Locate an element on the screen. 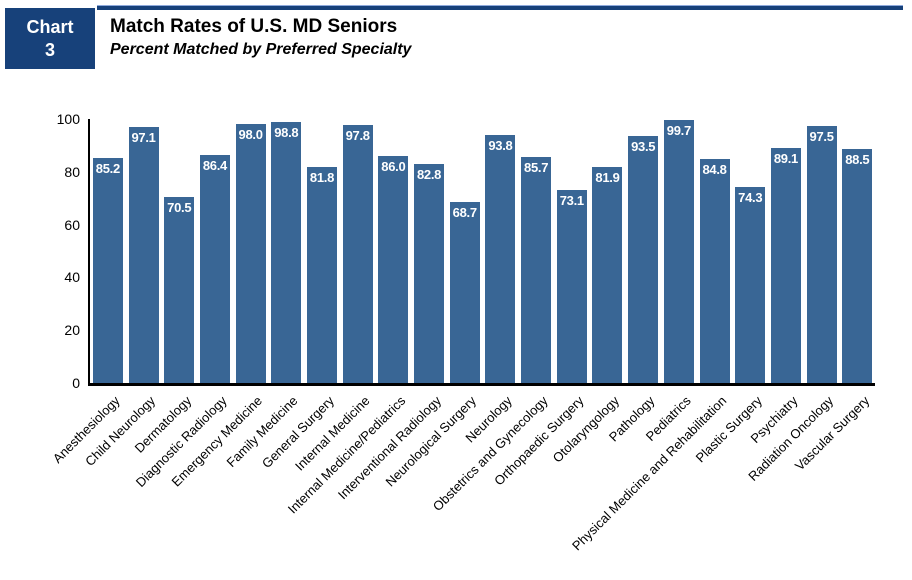 The image size is (912, 580). bar-slot: 68.7 Neurological Surgery is located at coordinates (433, 304).